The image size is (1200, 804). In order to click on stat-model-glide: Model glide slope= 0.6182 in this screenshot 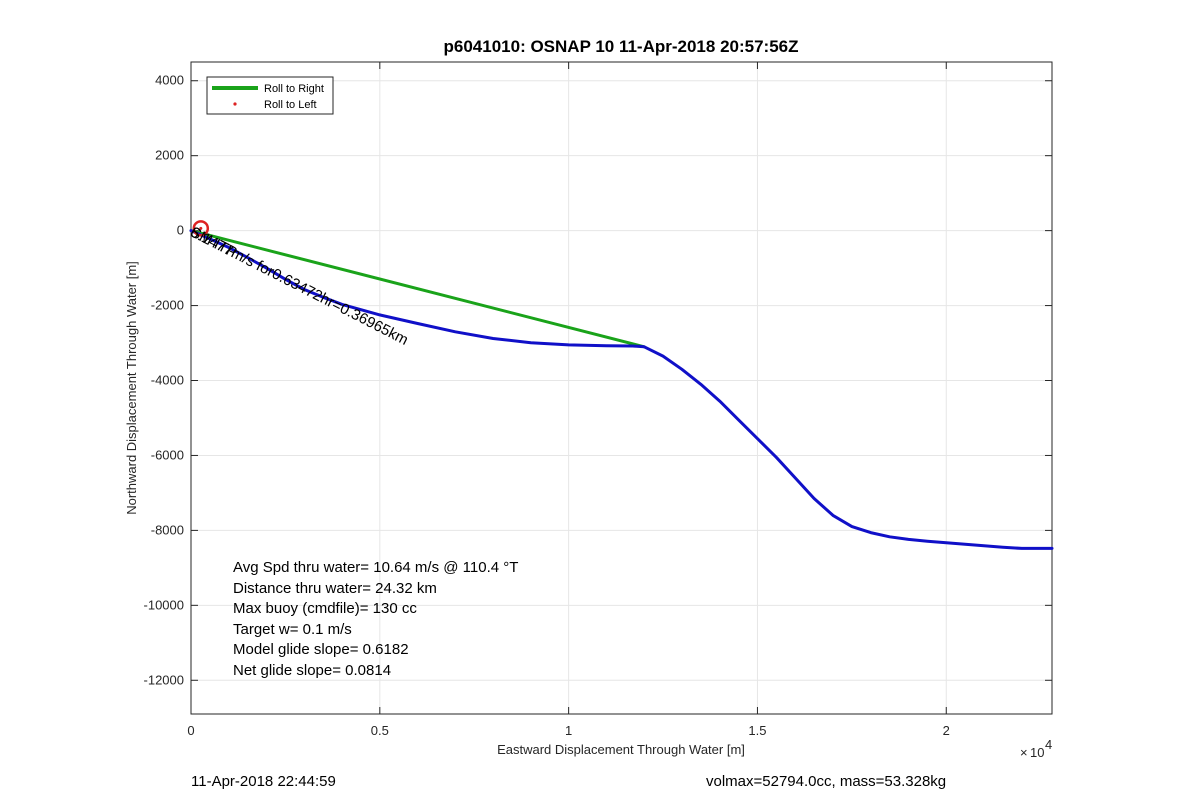, I will do `click(321, 649)`.